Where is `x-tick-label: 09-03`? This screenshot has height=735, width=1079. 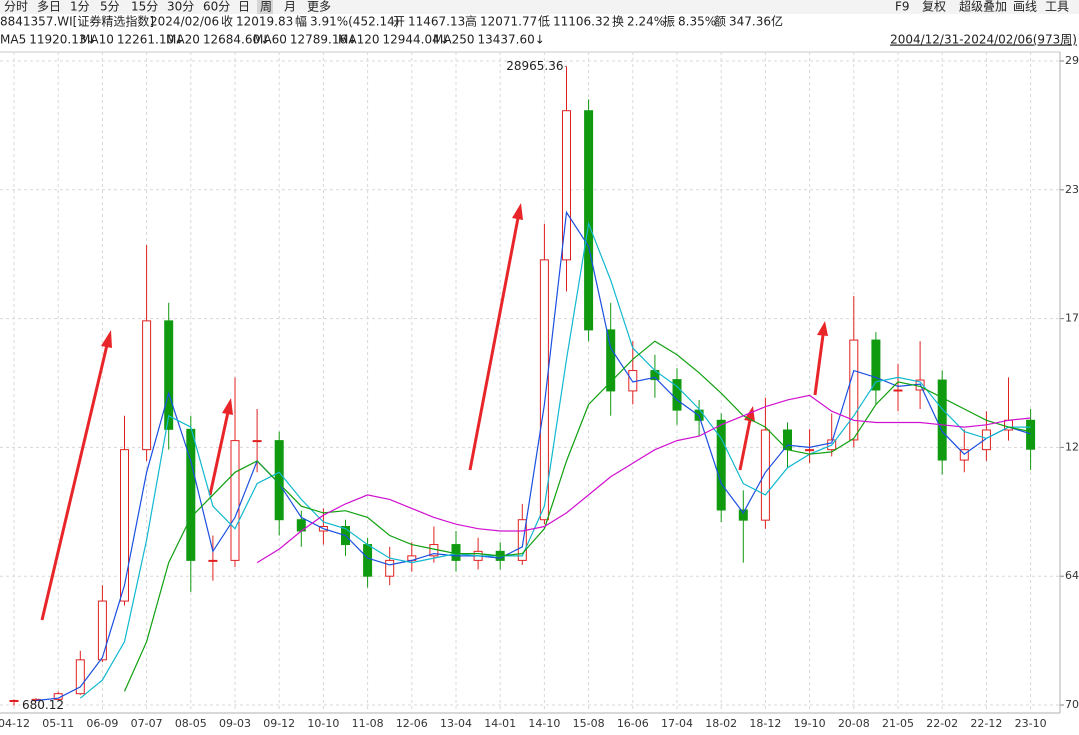 x-tick-label: 09-03 is located at coordinates (235, 723).